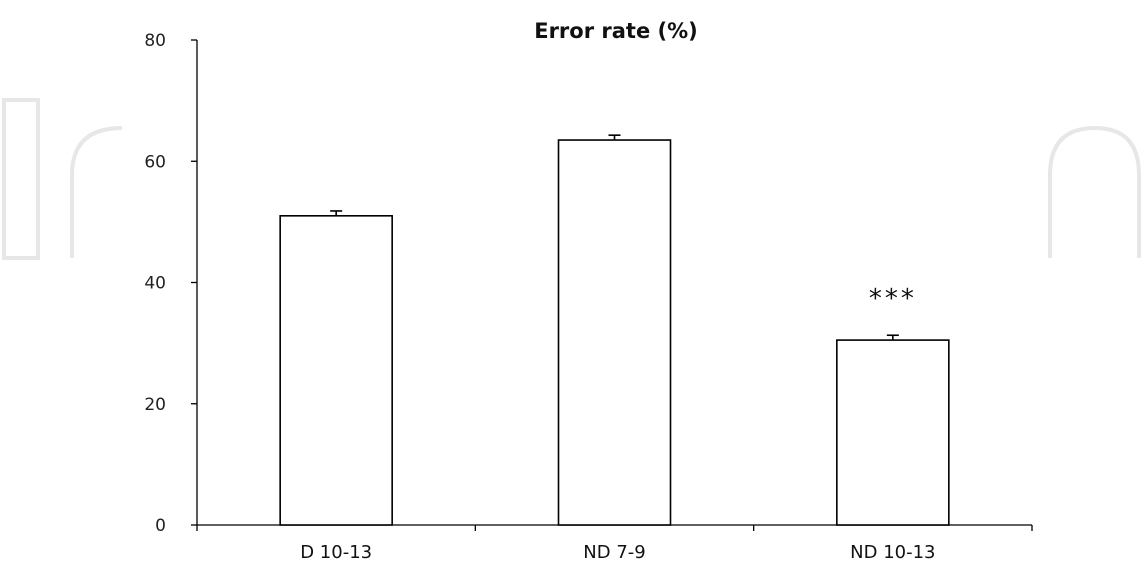  I want to click on chart-title: Error rate (%), so click(616, 31).